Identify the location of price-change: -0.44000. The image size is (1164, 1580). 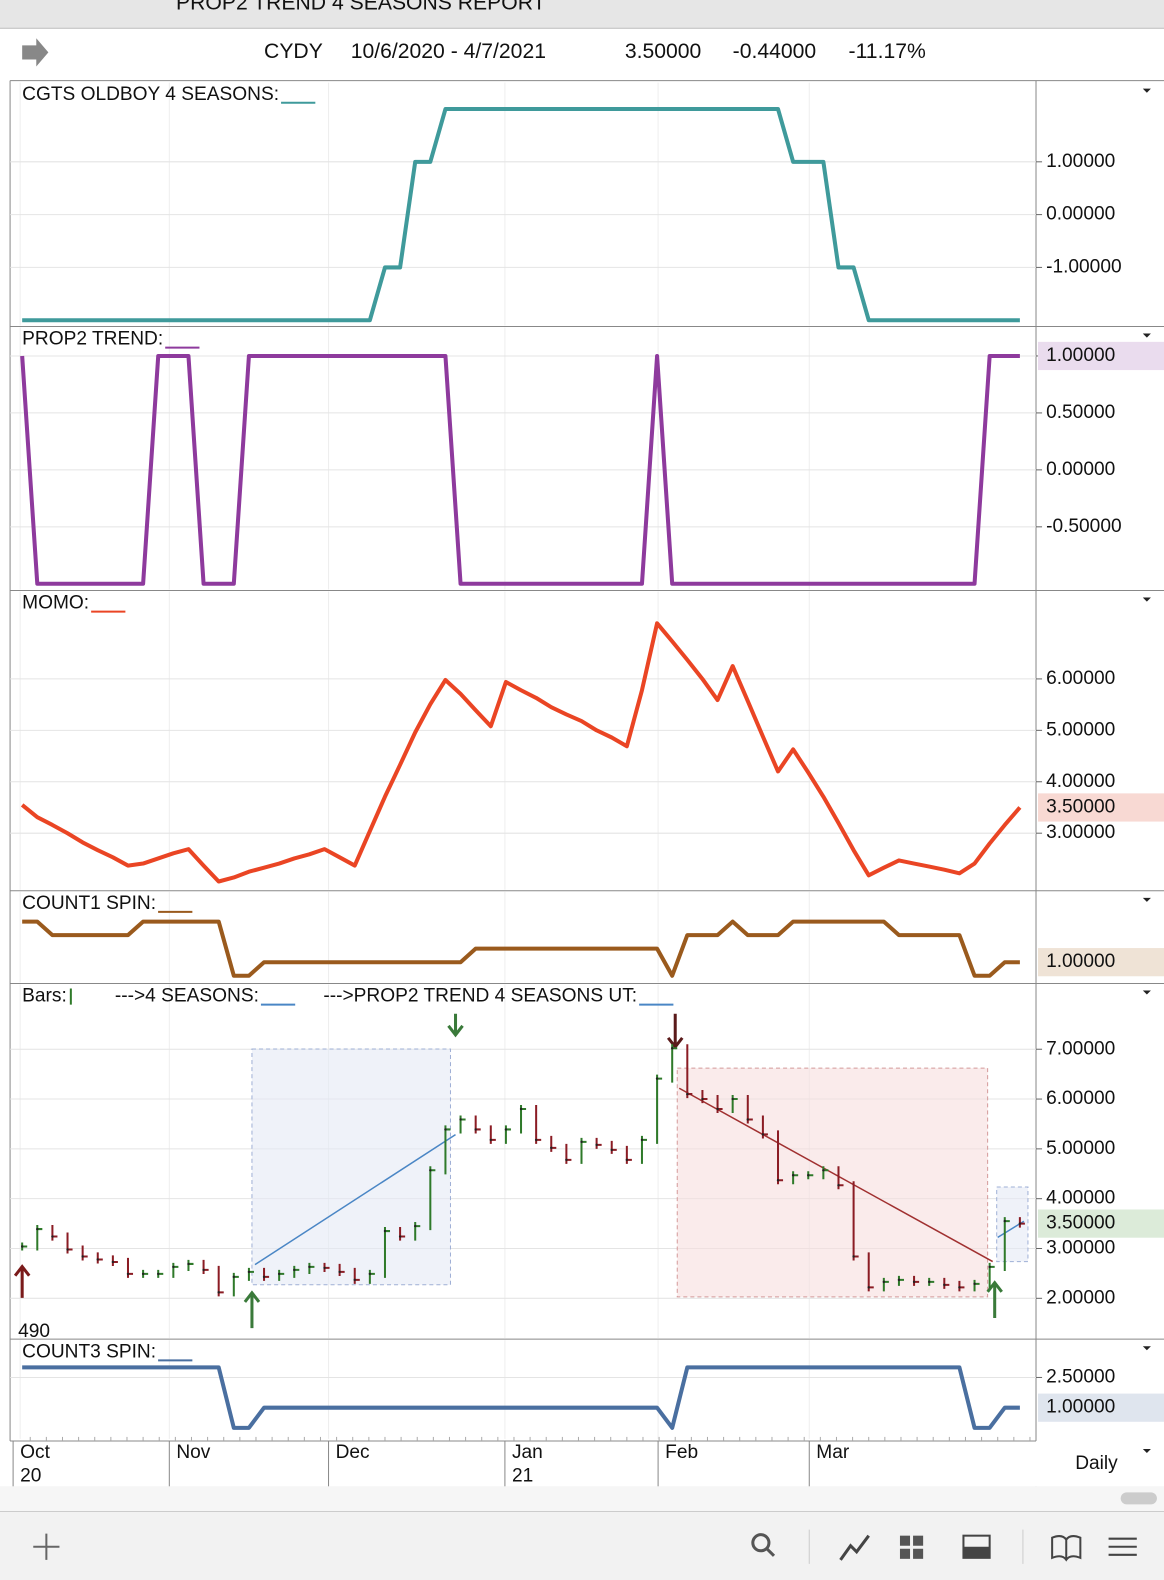
(775, 51).